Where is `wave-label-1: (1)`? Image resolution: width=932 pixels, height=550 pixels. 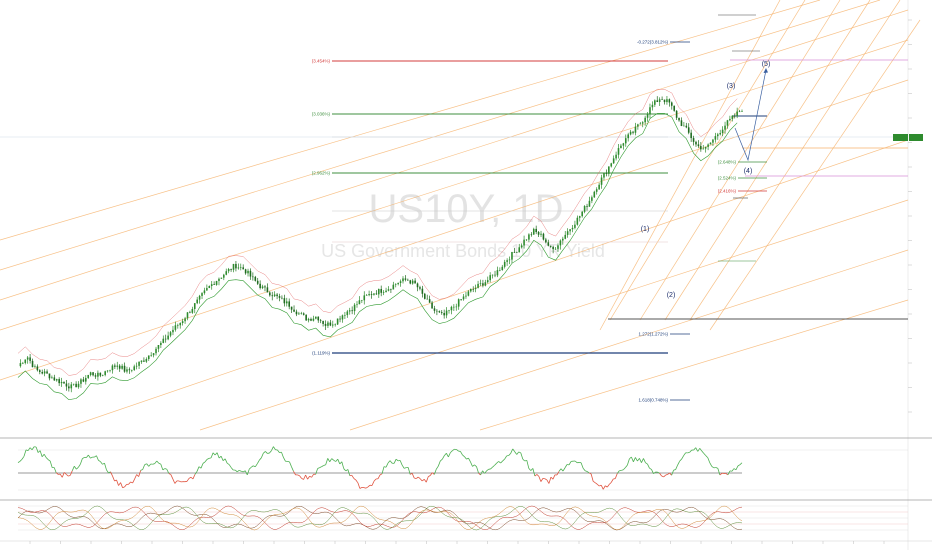
wave-label-1: (1) is located at coordinates (645, 229).